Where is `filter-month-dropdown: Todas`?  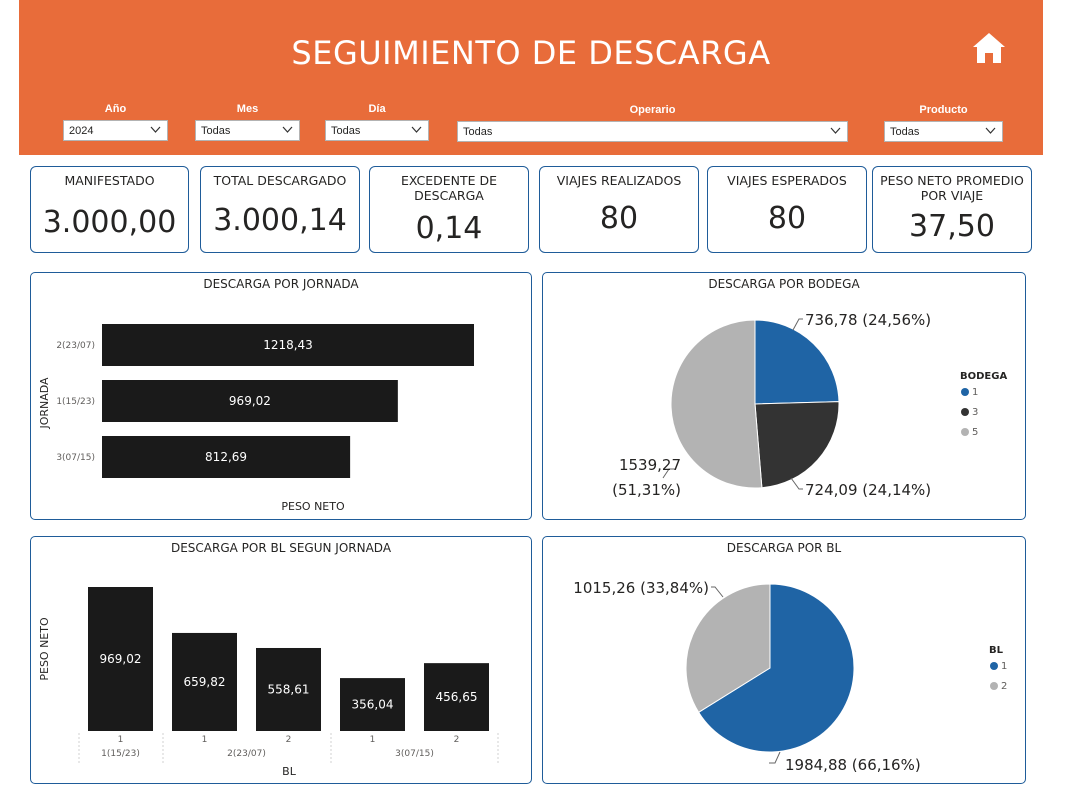 filter-month-dropdown: Todas is located at coordinates (247, 130).